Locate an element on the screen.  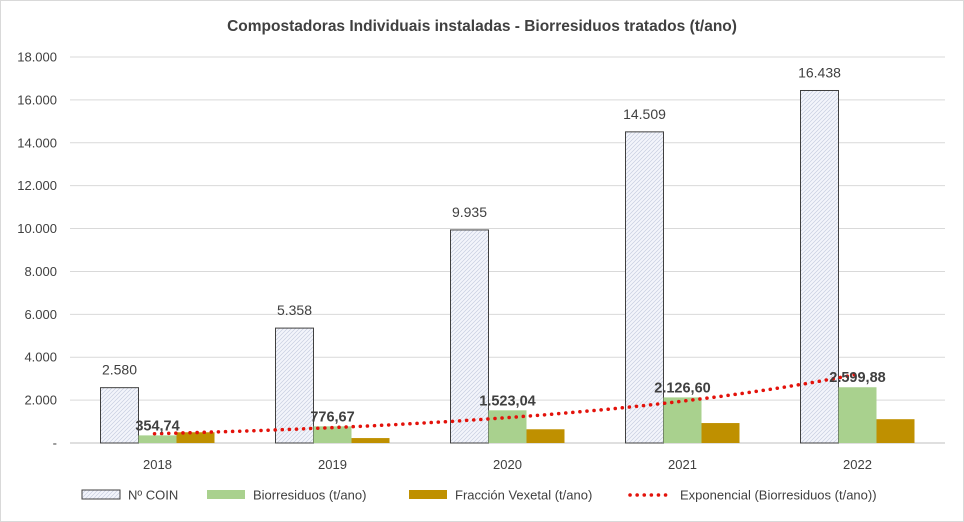
legend-exponencial: Exponencial (Biorresiduos (t/ano)) is located at coordinates (752, 495).